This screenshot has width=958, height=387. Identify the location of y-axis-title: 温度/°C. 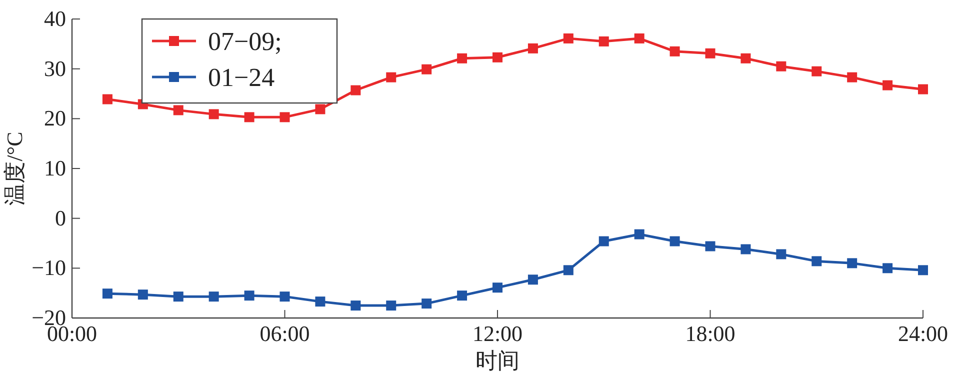
(14, 169).